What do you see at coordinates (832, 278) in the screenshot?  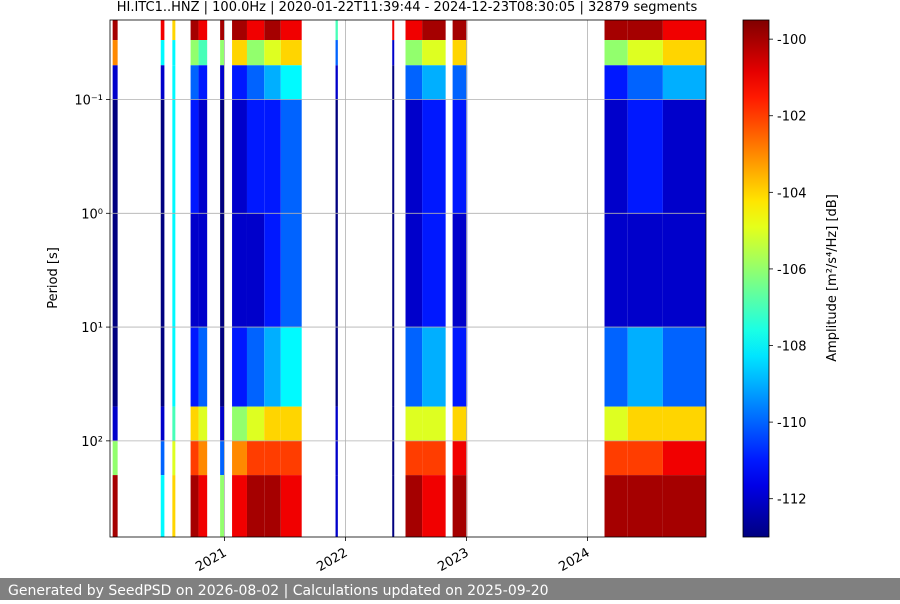 I see `colorbar-label: Amplitude [m²/s⁴/Hz] [dB]` at bounding box center [832, 278].